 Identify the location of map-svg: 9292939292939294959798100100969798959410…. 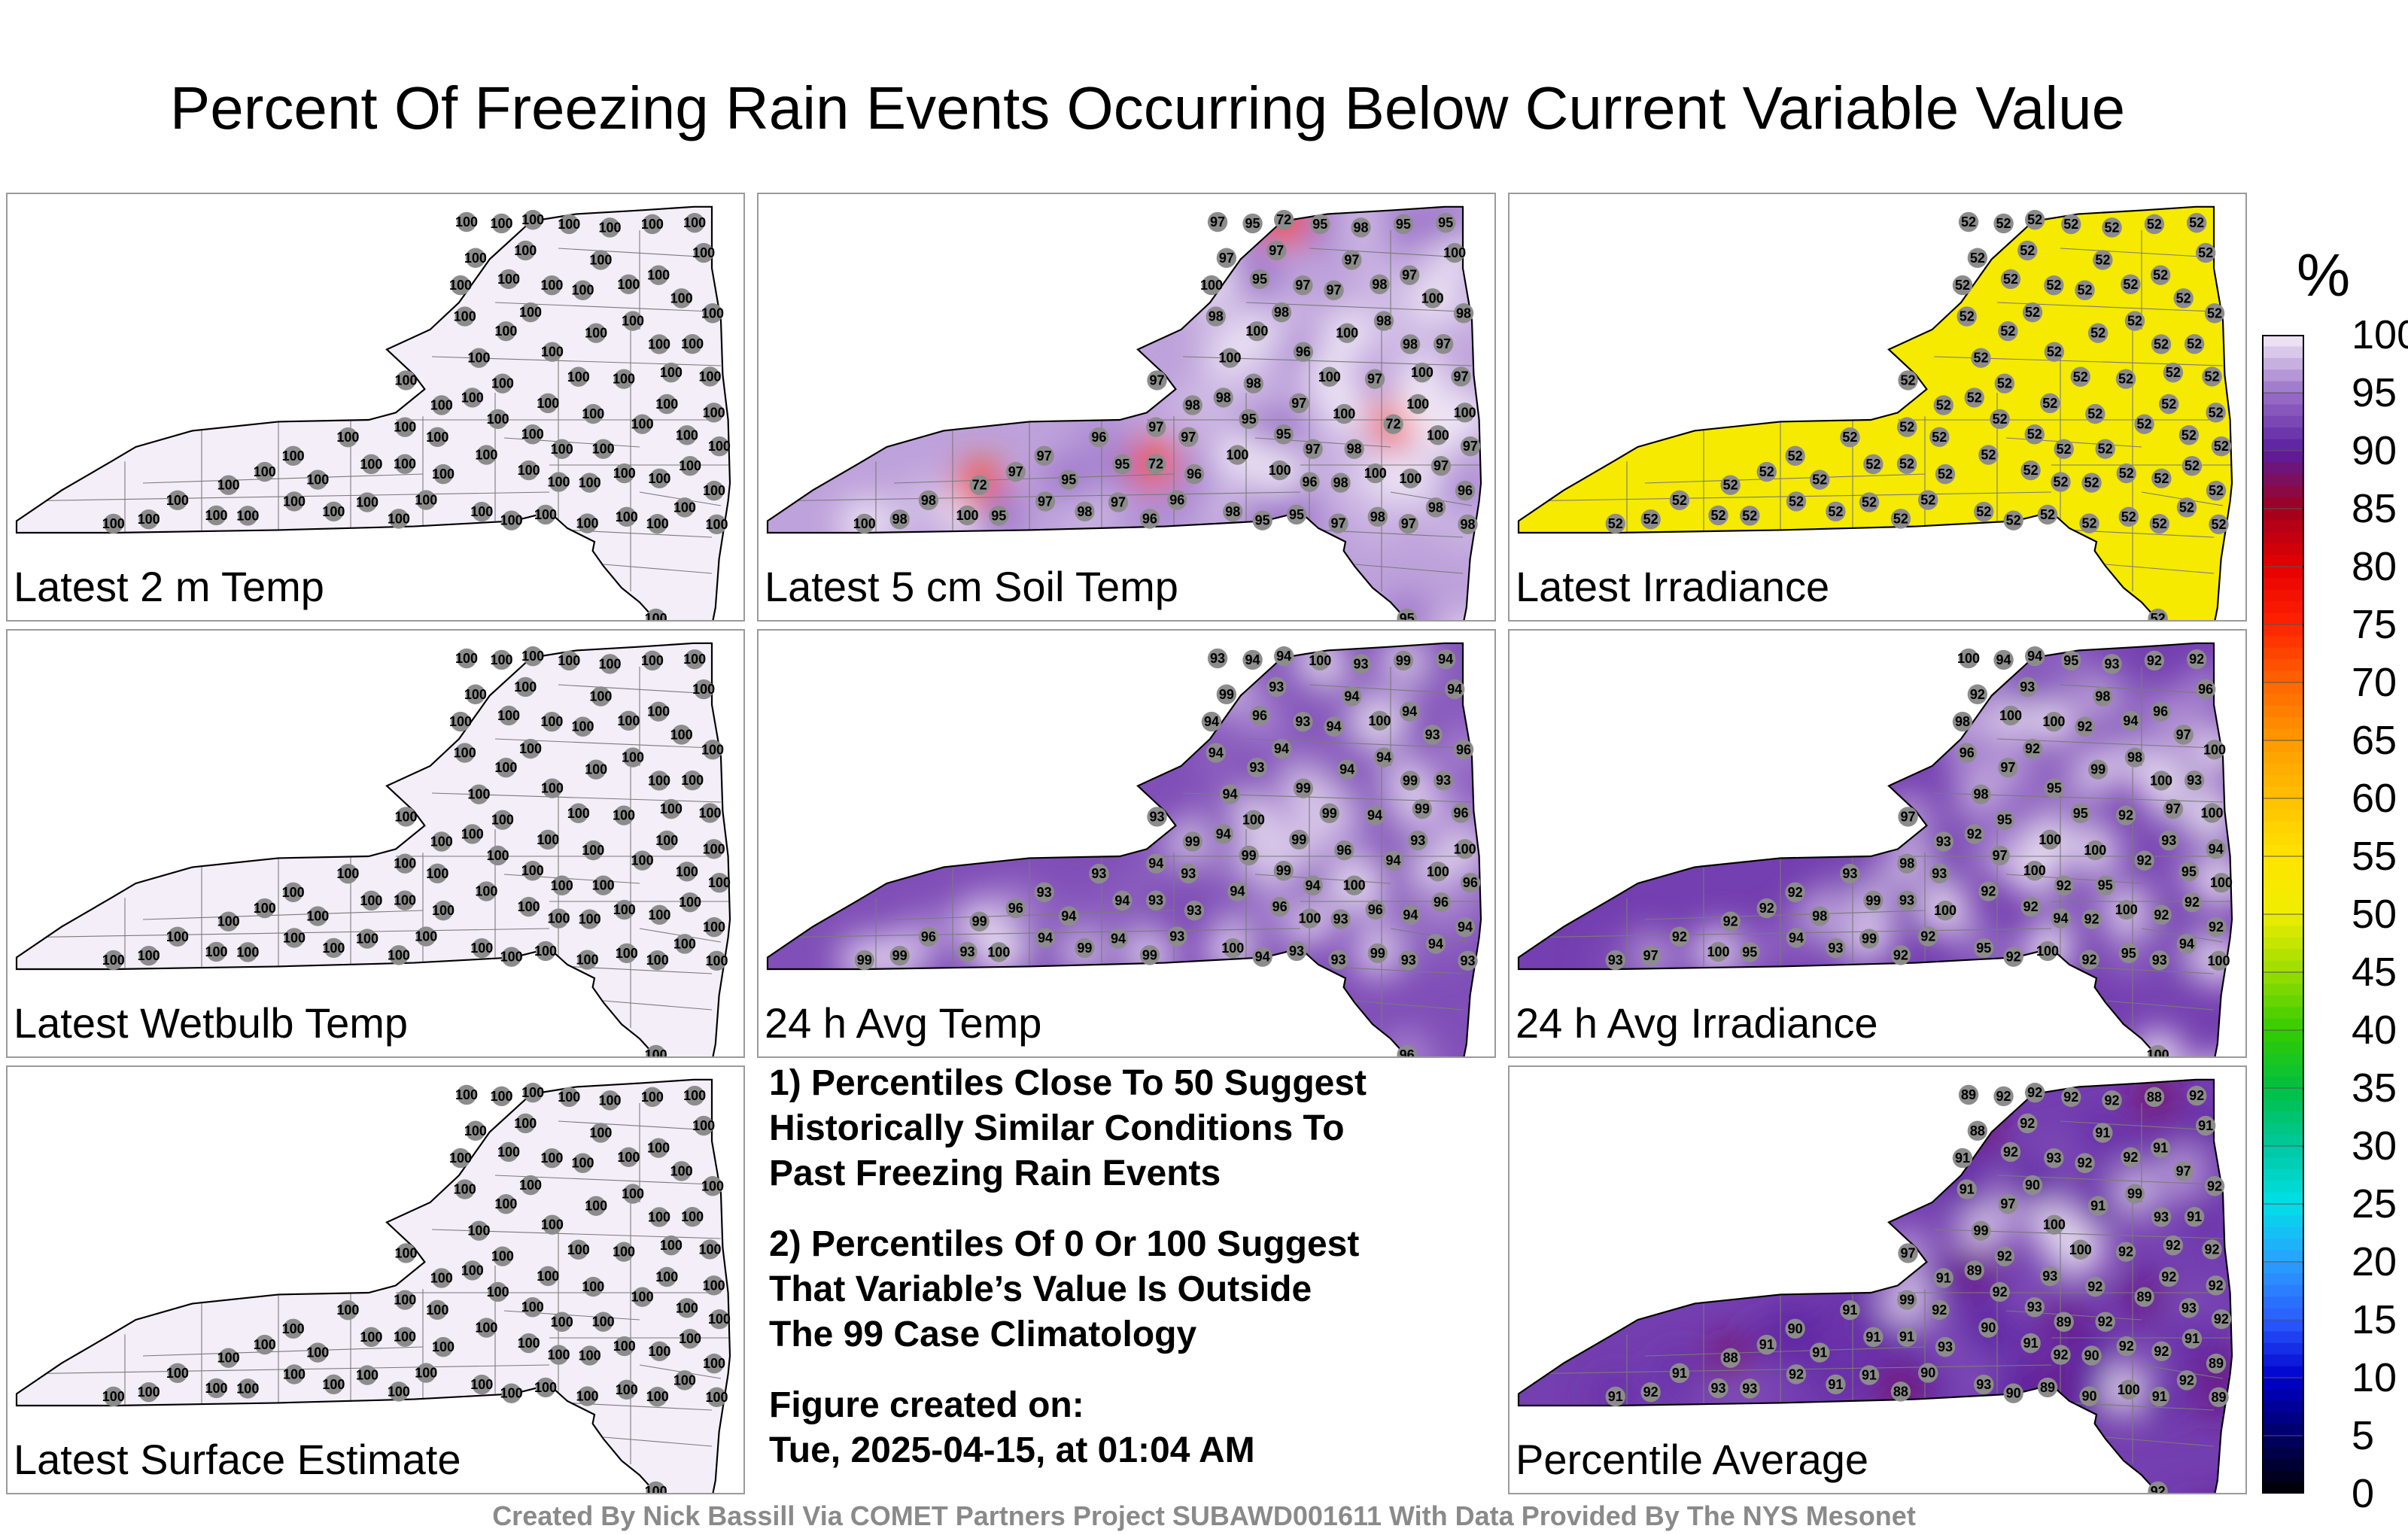
(1881, 849).